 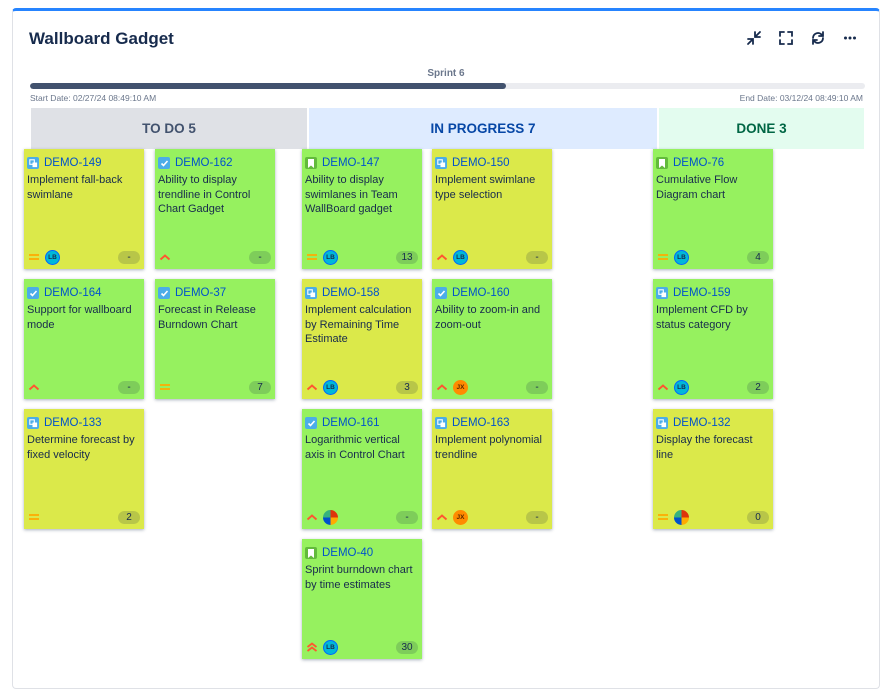 What do you see at coordinates (201, 293) in the screenshot?
I see `issue-key-link: DEMO-37` at bounding box center [201, 293].